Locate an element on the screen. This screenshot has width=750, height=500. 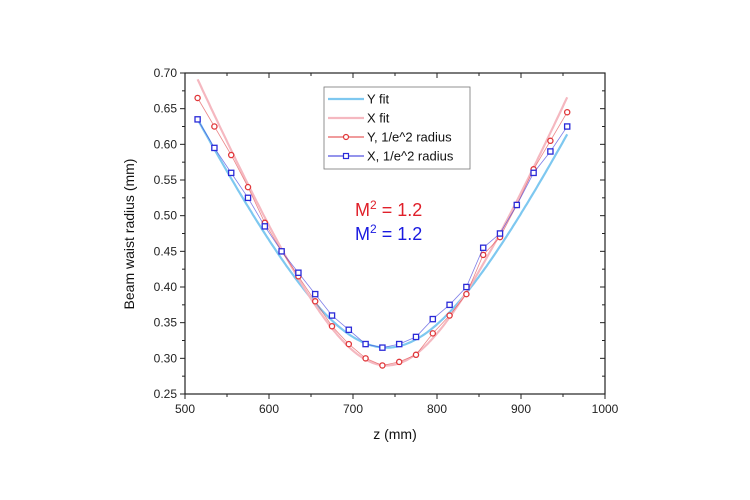
legend-label: X, 1/e^2 radius is located at coordinates (410, 156).